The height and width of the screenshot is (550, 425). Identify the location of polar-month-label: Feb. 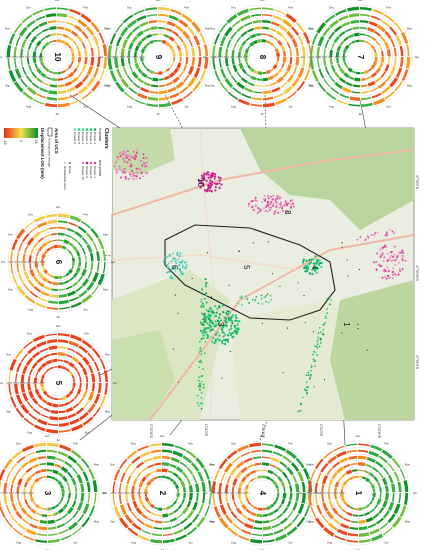
(190, 444).